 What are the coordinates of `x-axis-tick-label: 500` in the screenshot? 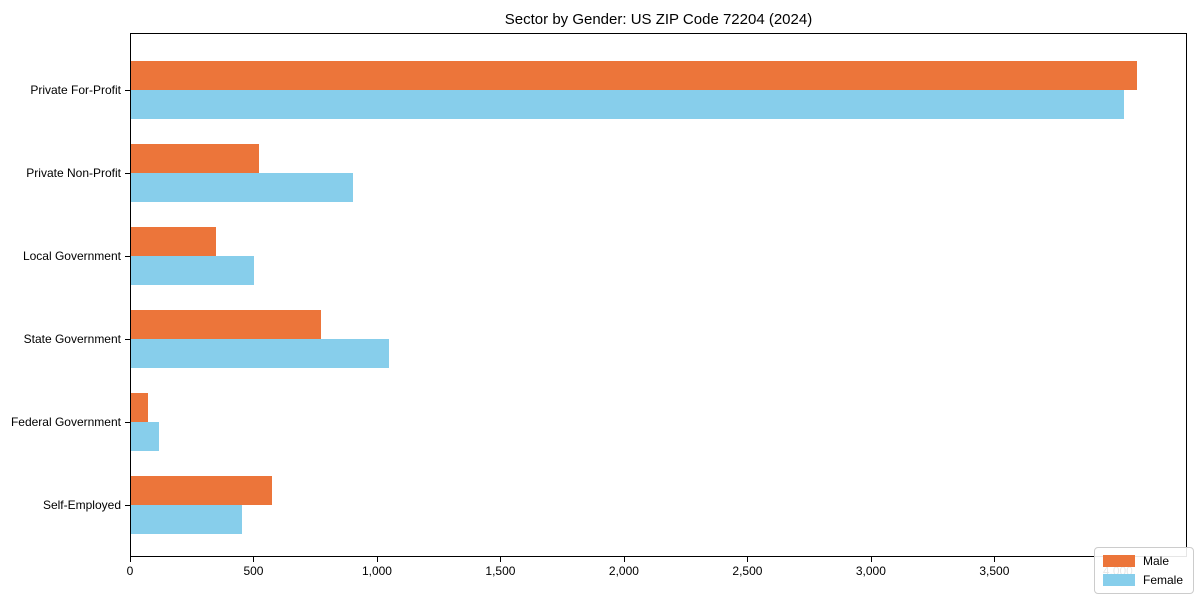 It's located at (253, 571).